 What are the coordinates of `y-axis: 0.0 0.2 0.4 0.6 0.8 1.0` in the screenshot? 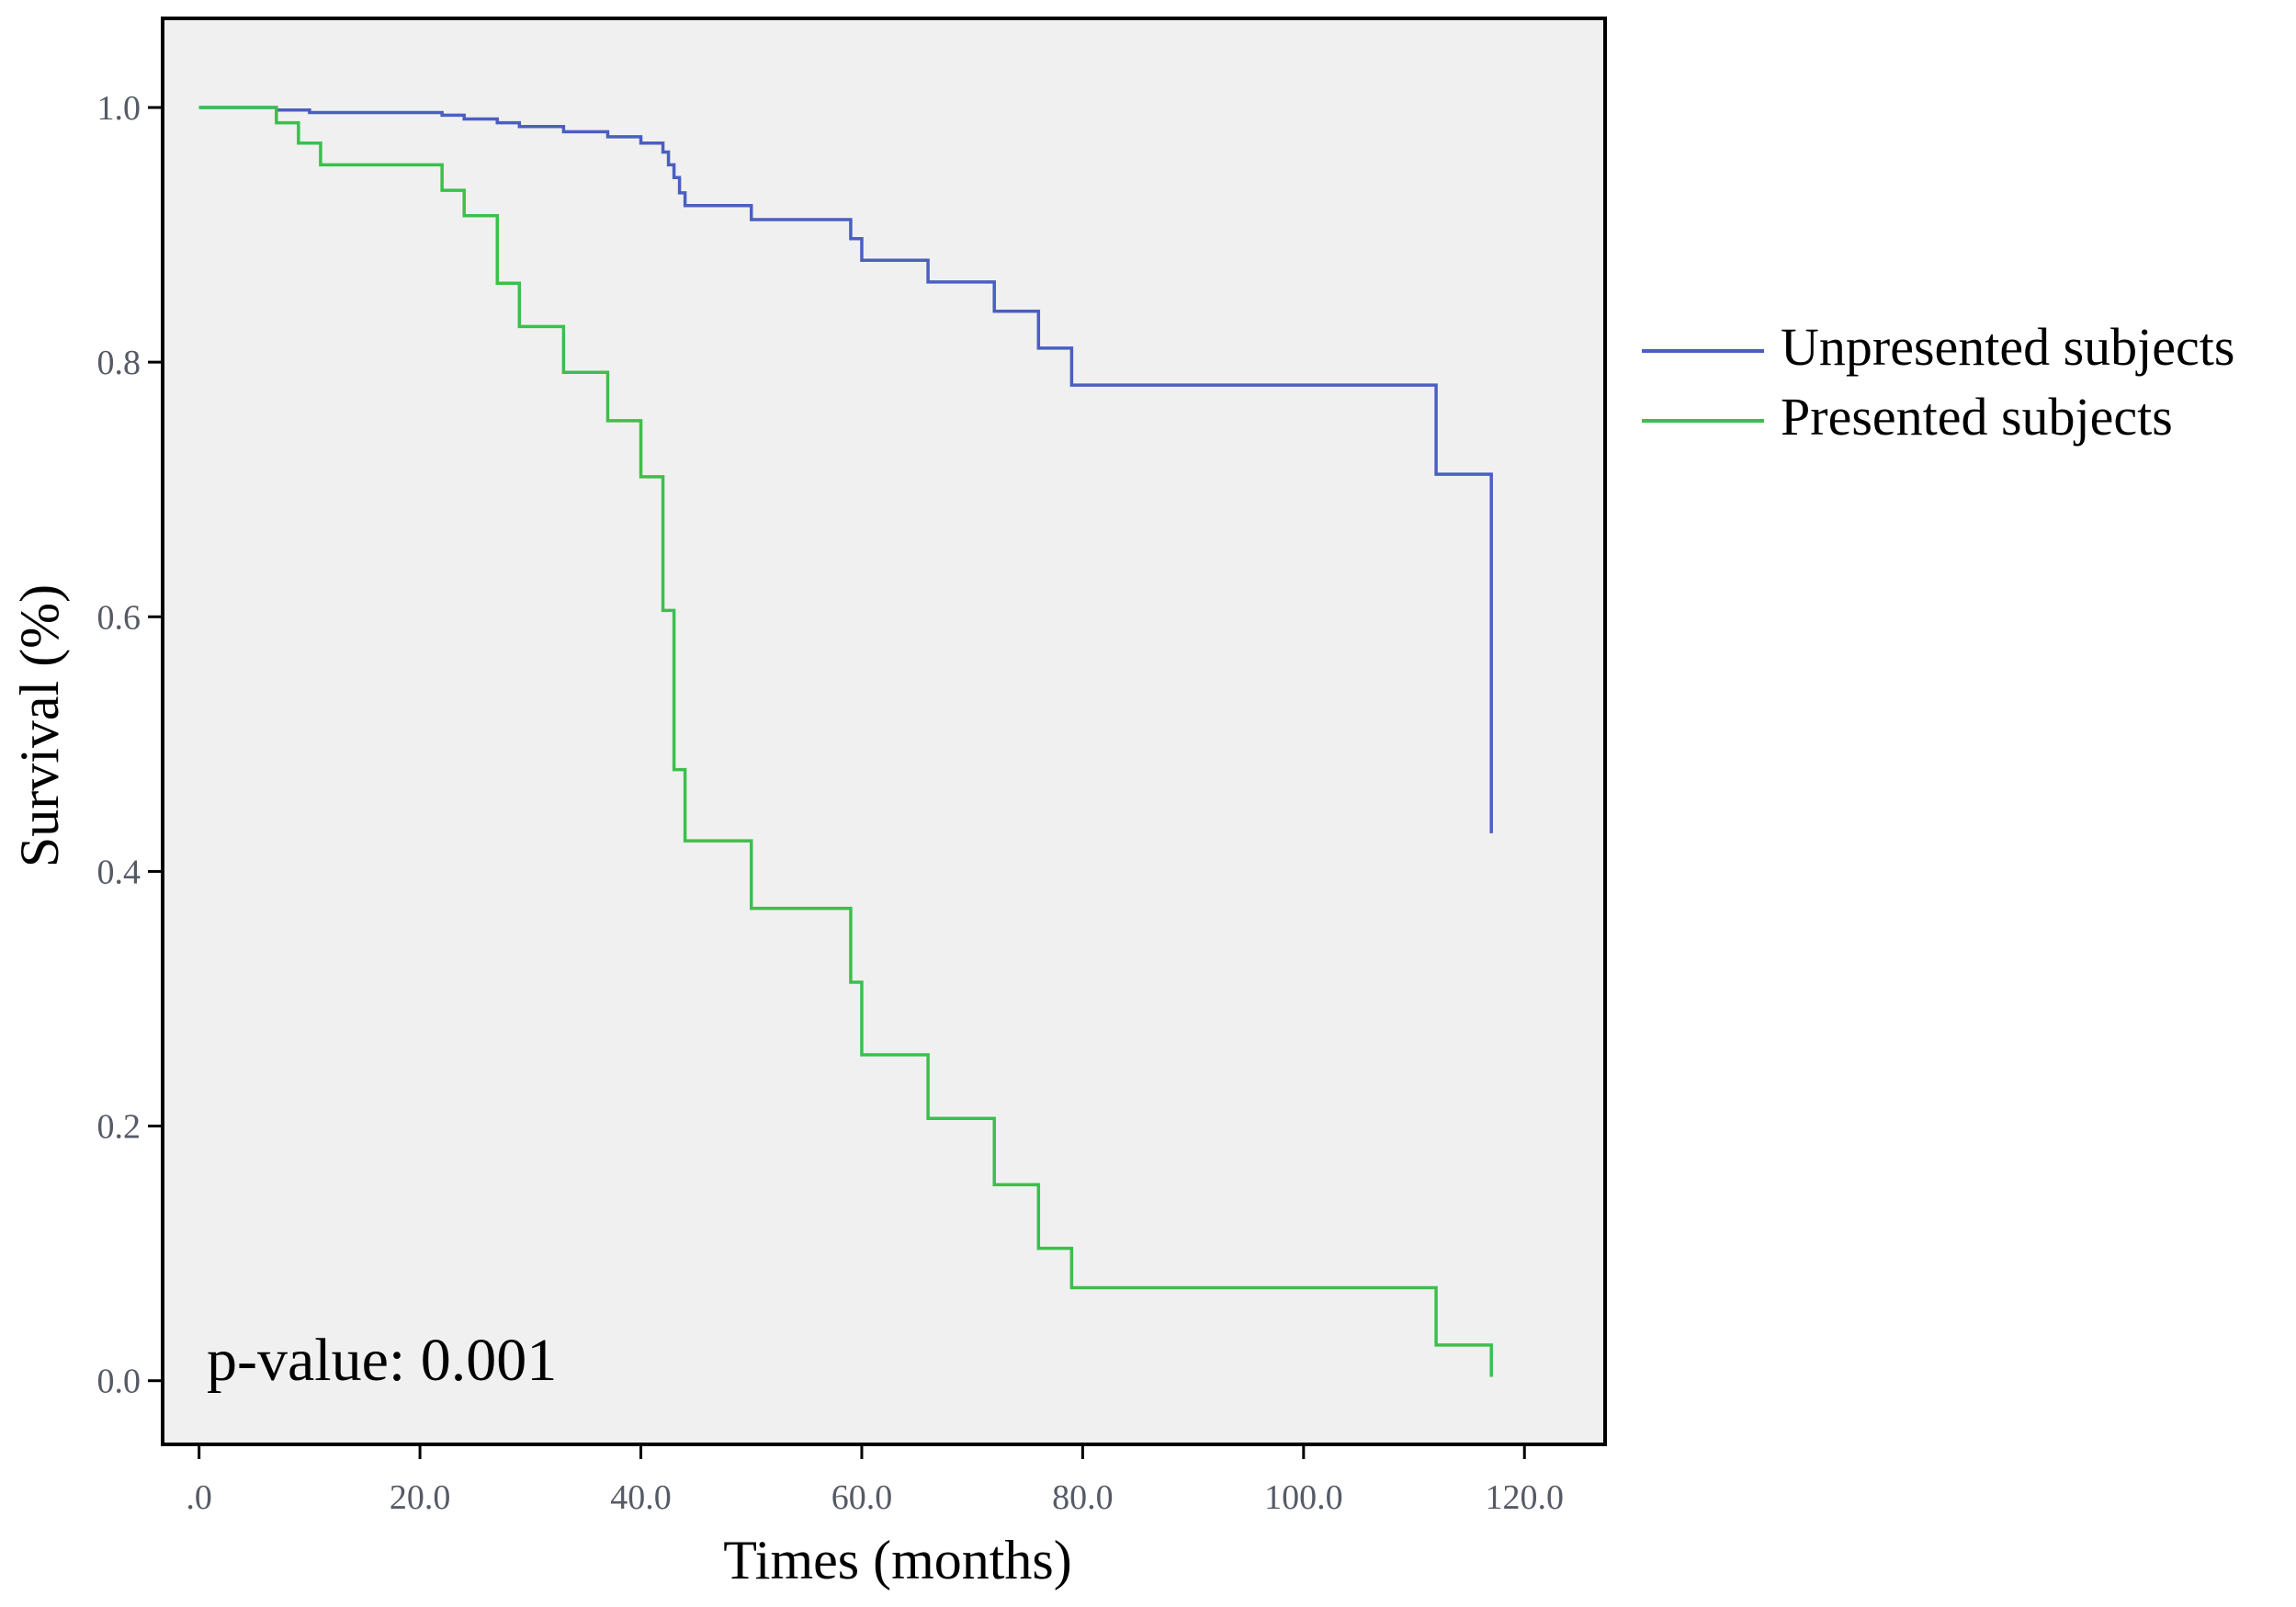 It's located at (130, 745).